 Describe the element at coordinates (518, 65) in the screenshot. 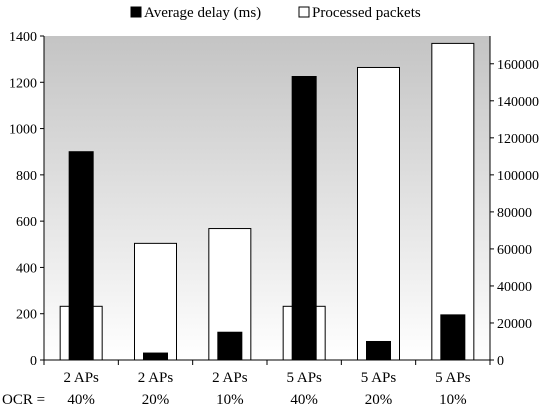

I see `right-tick-label: 160000` at that location.